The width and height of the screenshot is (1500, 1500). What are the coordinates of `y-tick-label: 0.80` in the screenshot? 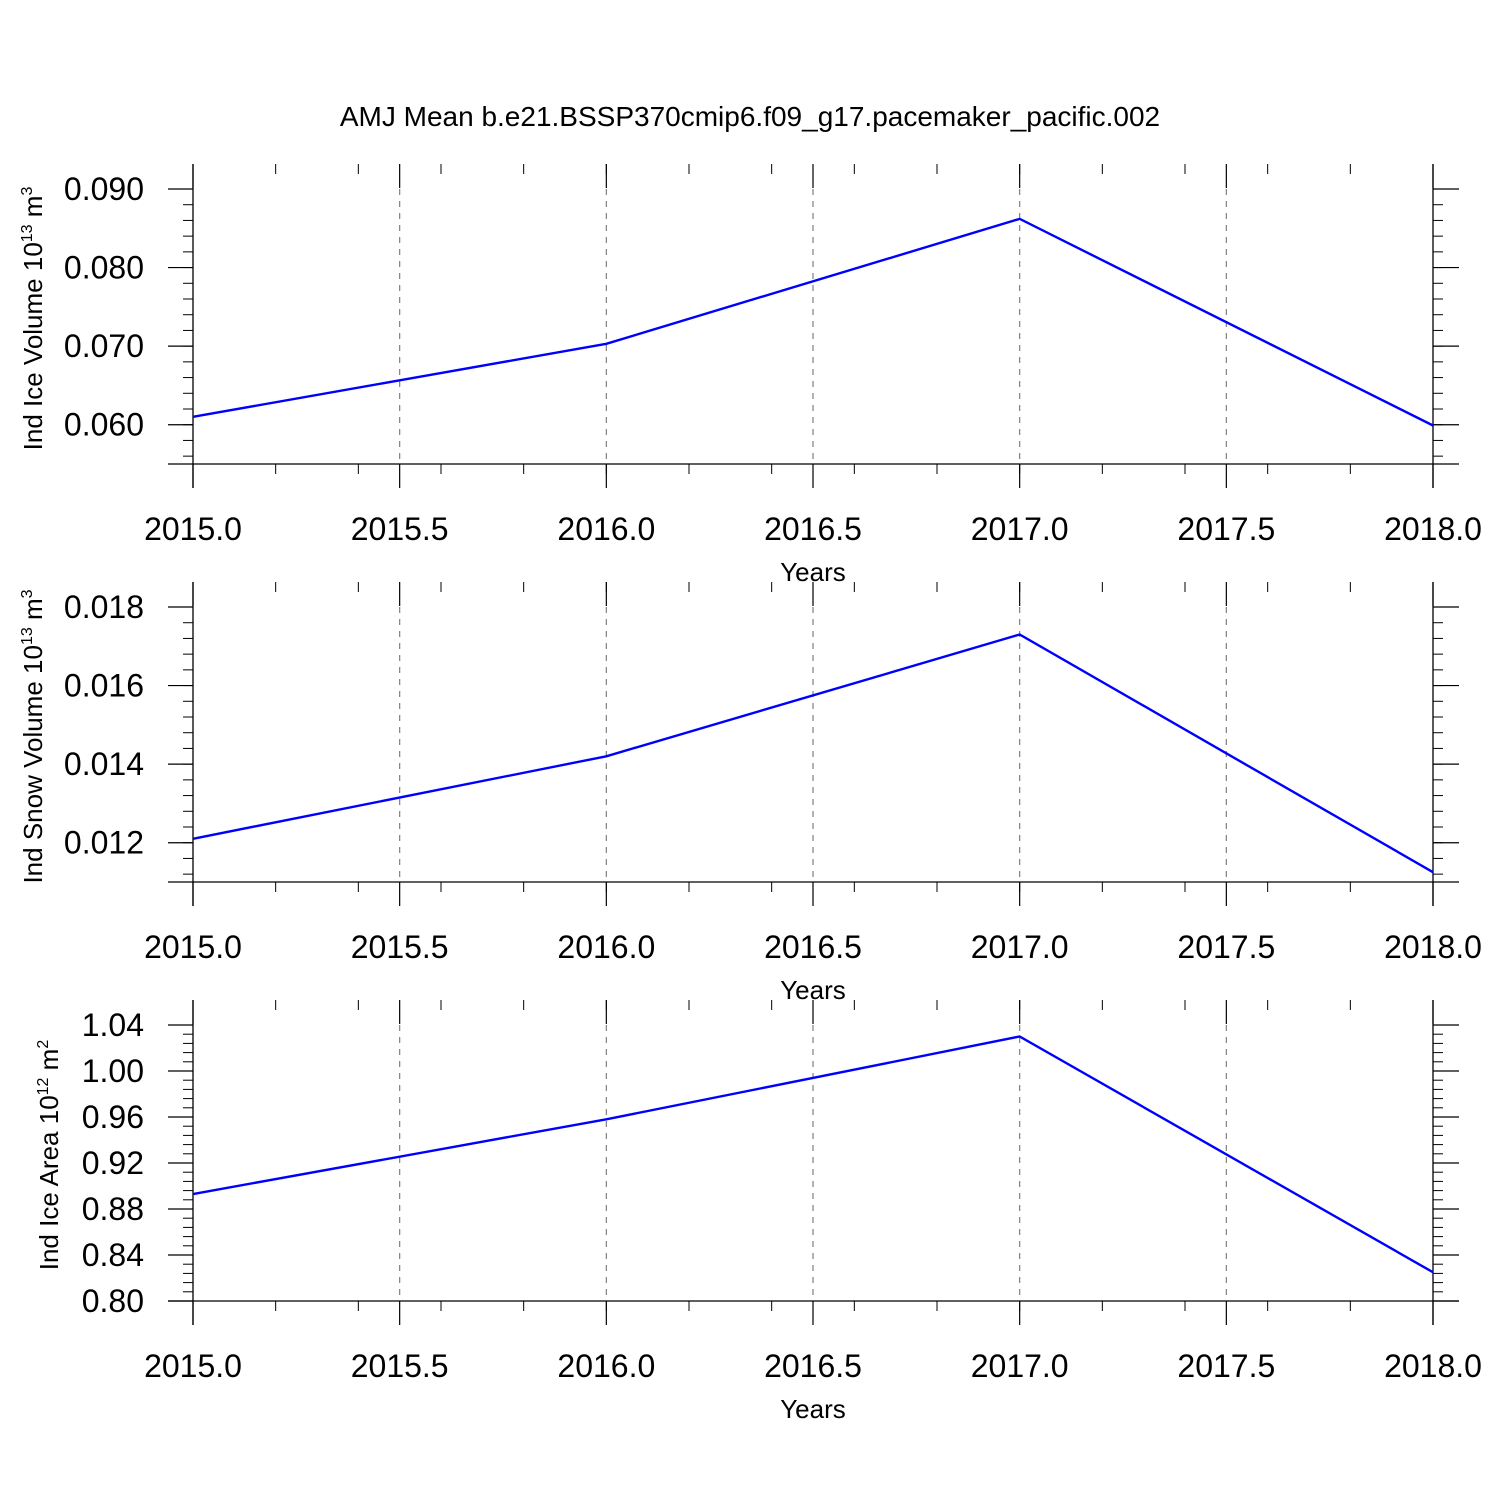 It's located at (113, 1301).